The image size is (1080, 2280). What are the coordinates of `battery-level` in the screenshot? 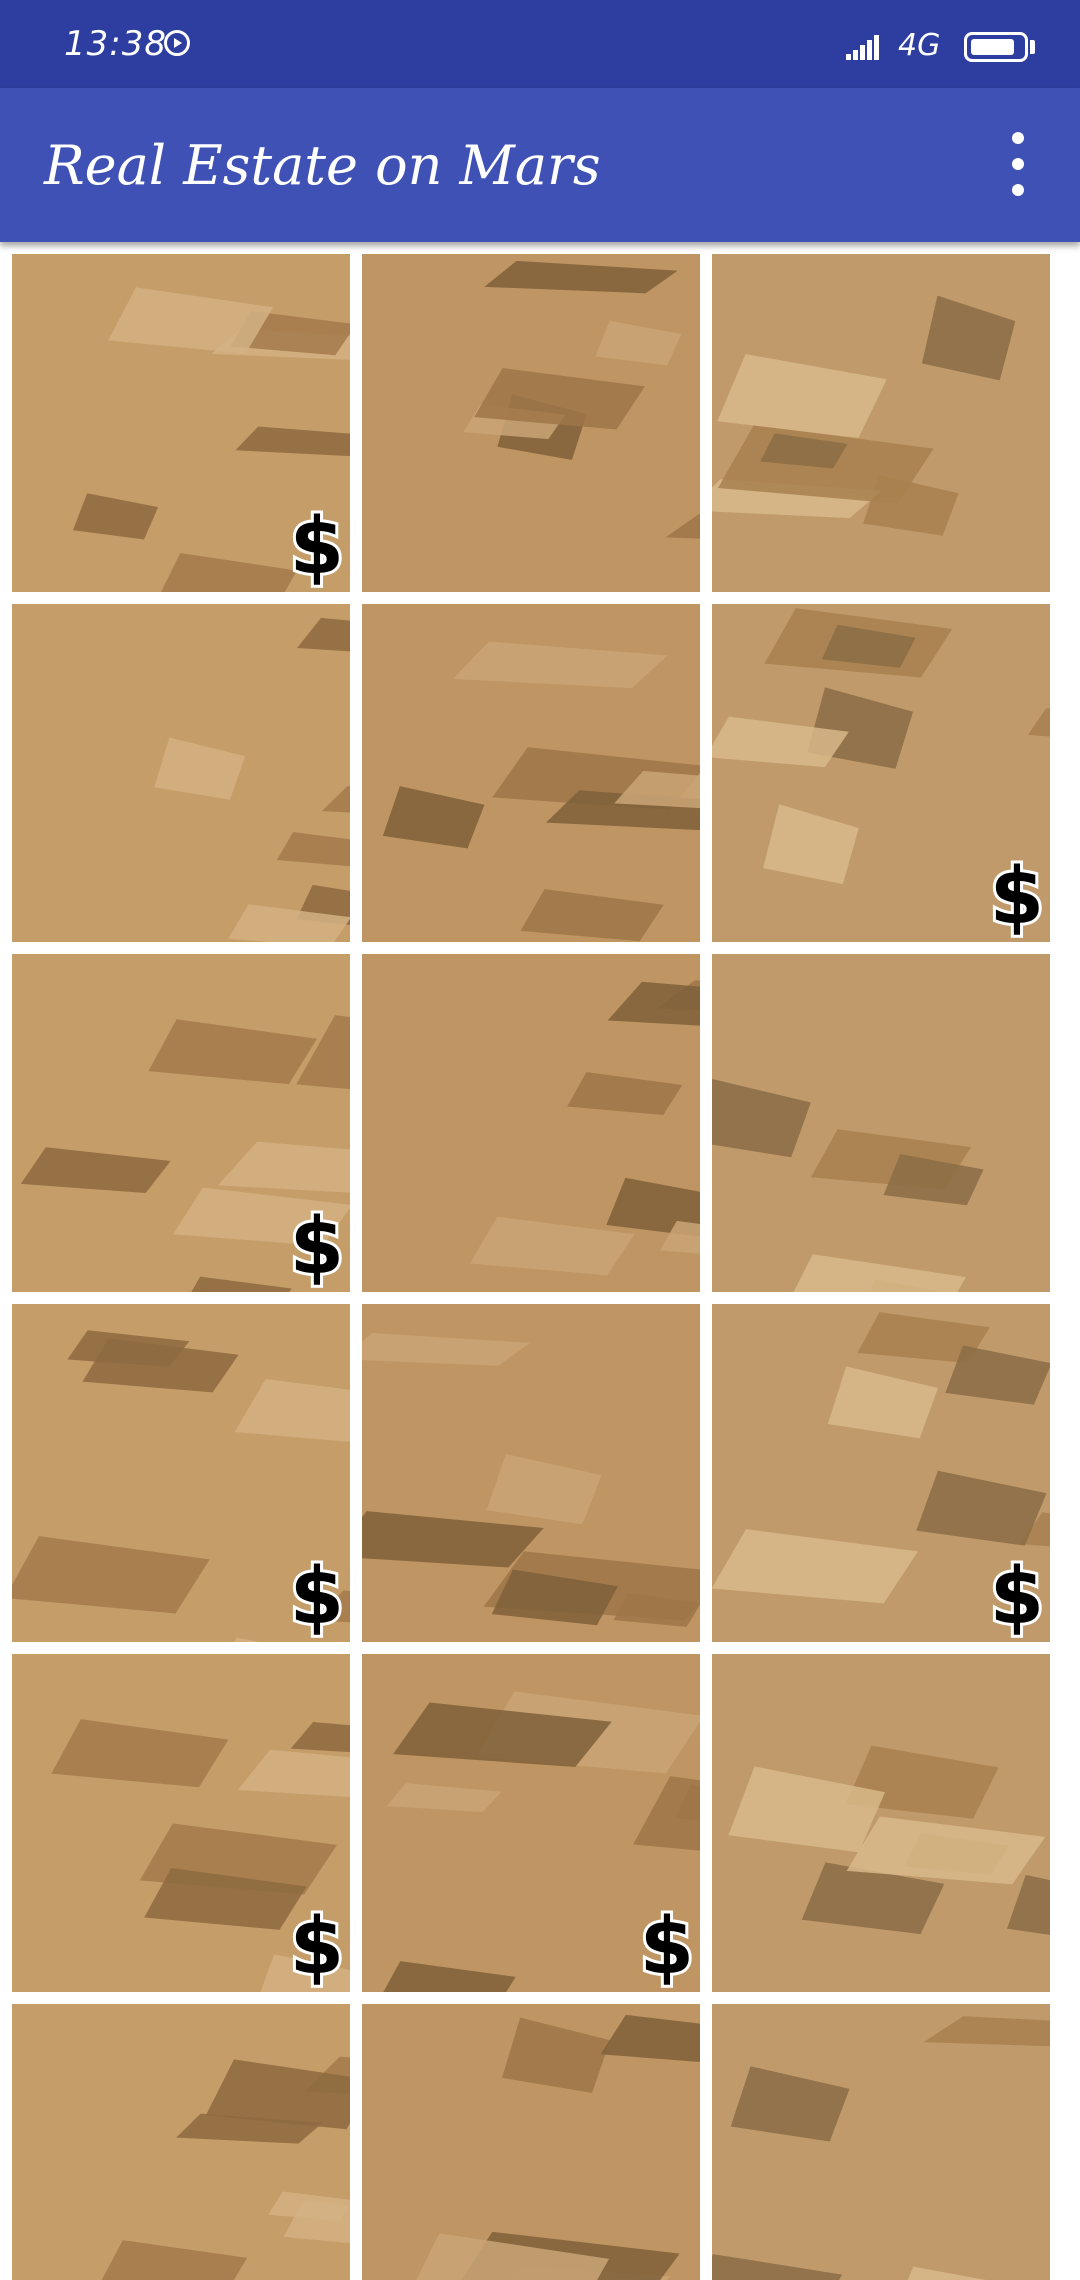 It's located at (992, 47).